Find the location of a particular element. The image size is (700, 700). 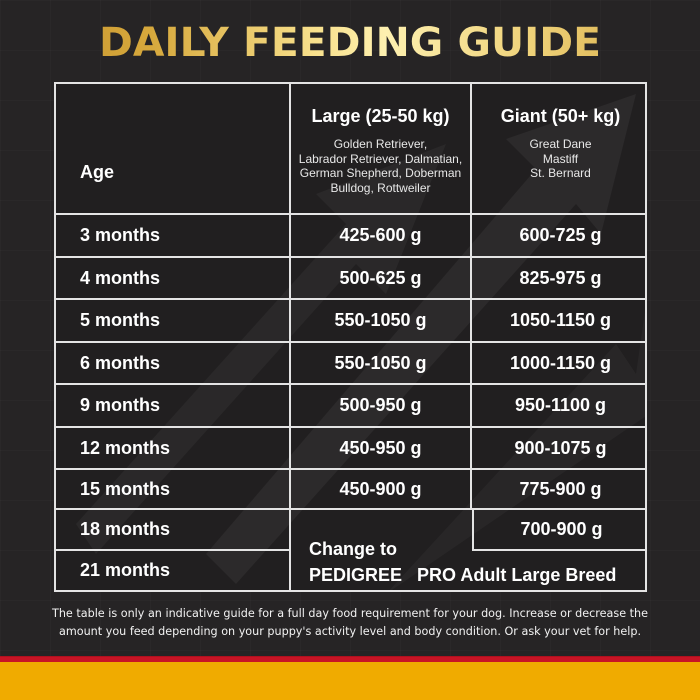

table-cell-large: 500-625 g is located at coordinates (381, 279).